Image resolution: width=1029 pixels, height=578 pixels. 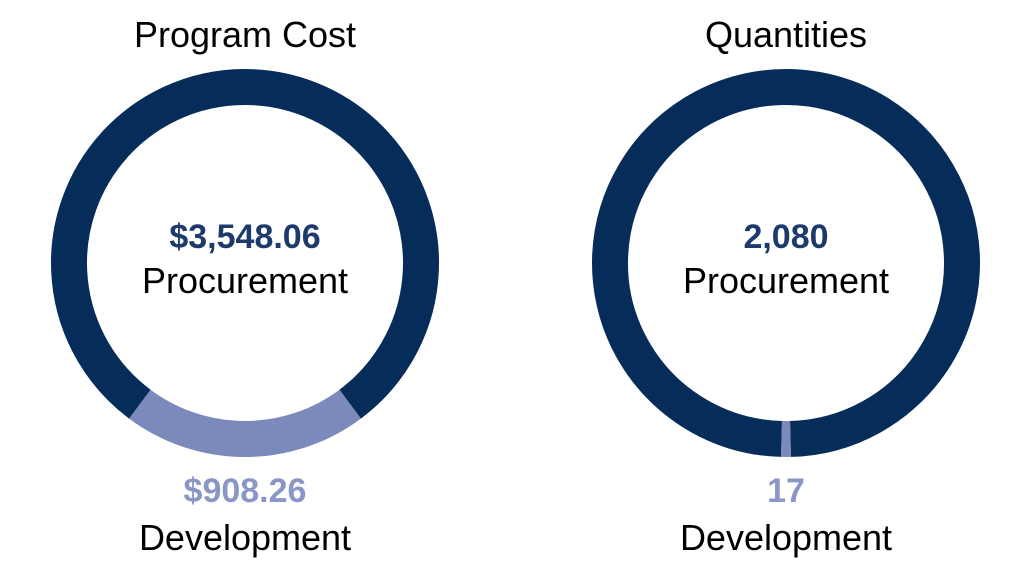 What do you see at coordinates (245, 237) in the screenshot?
I see `program-cost-procurement-value: $3,548.06` at bounding box center [245, 237].